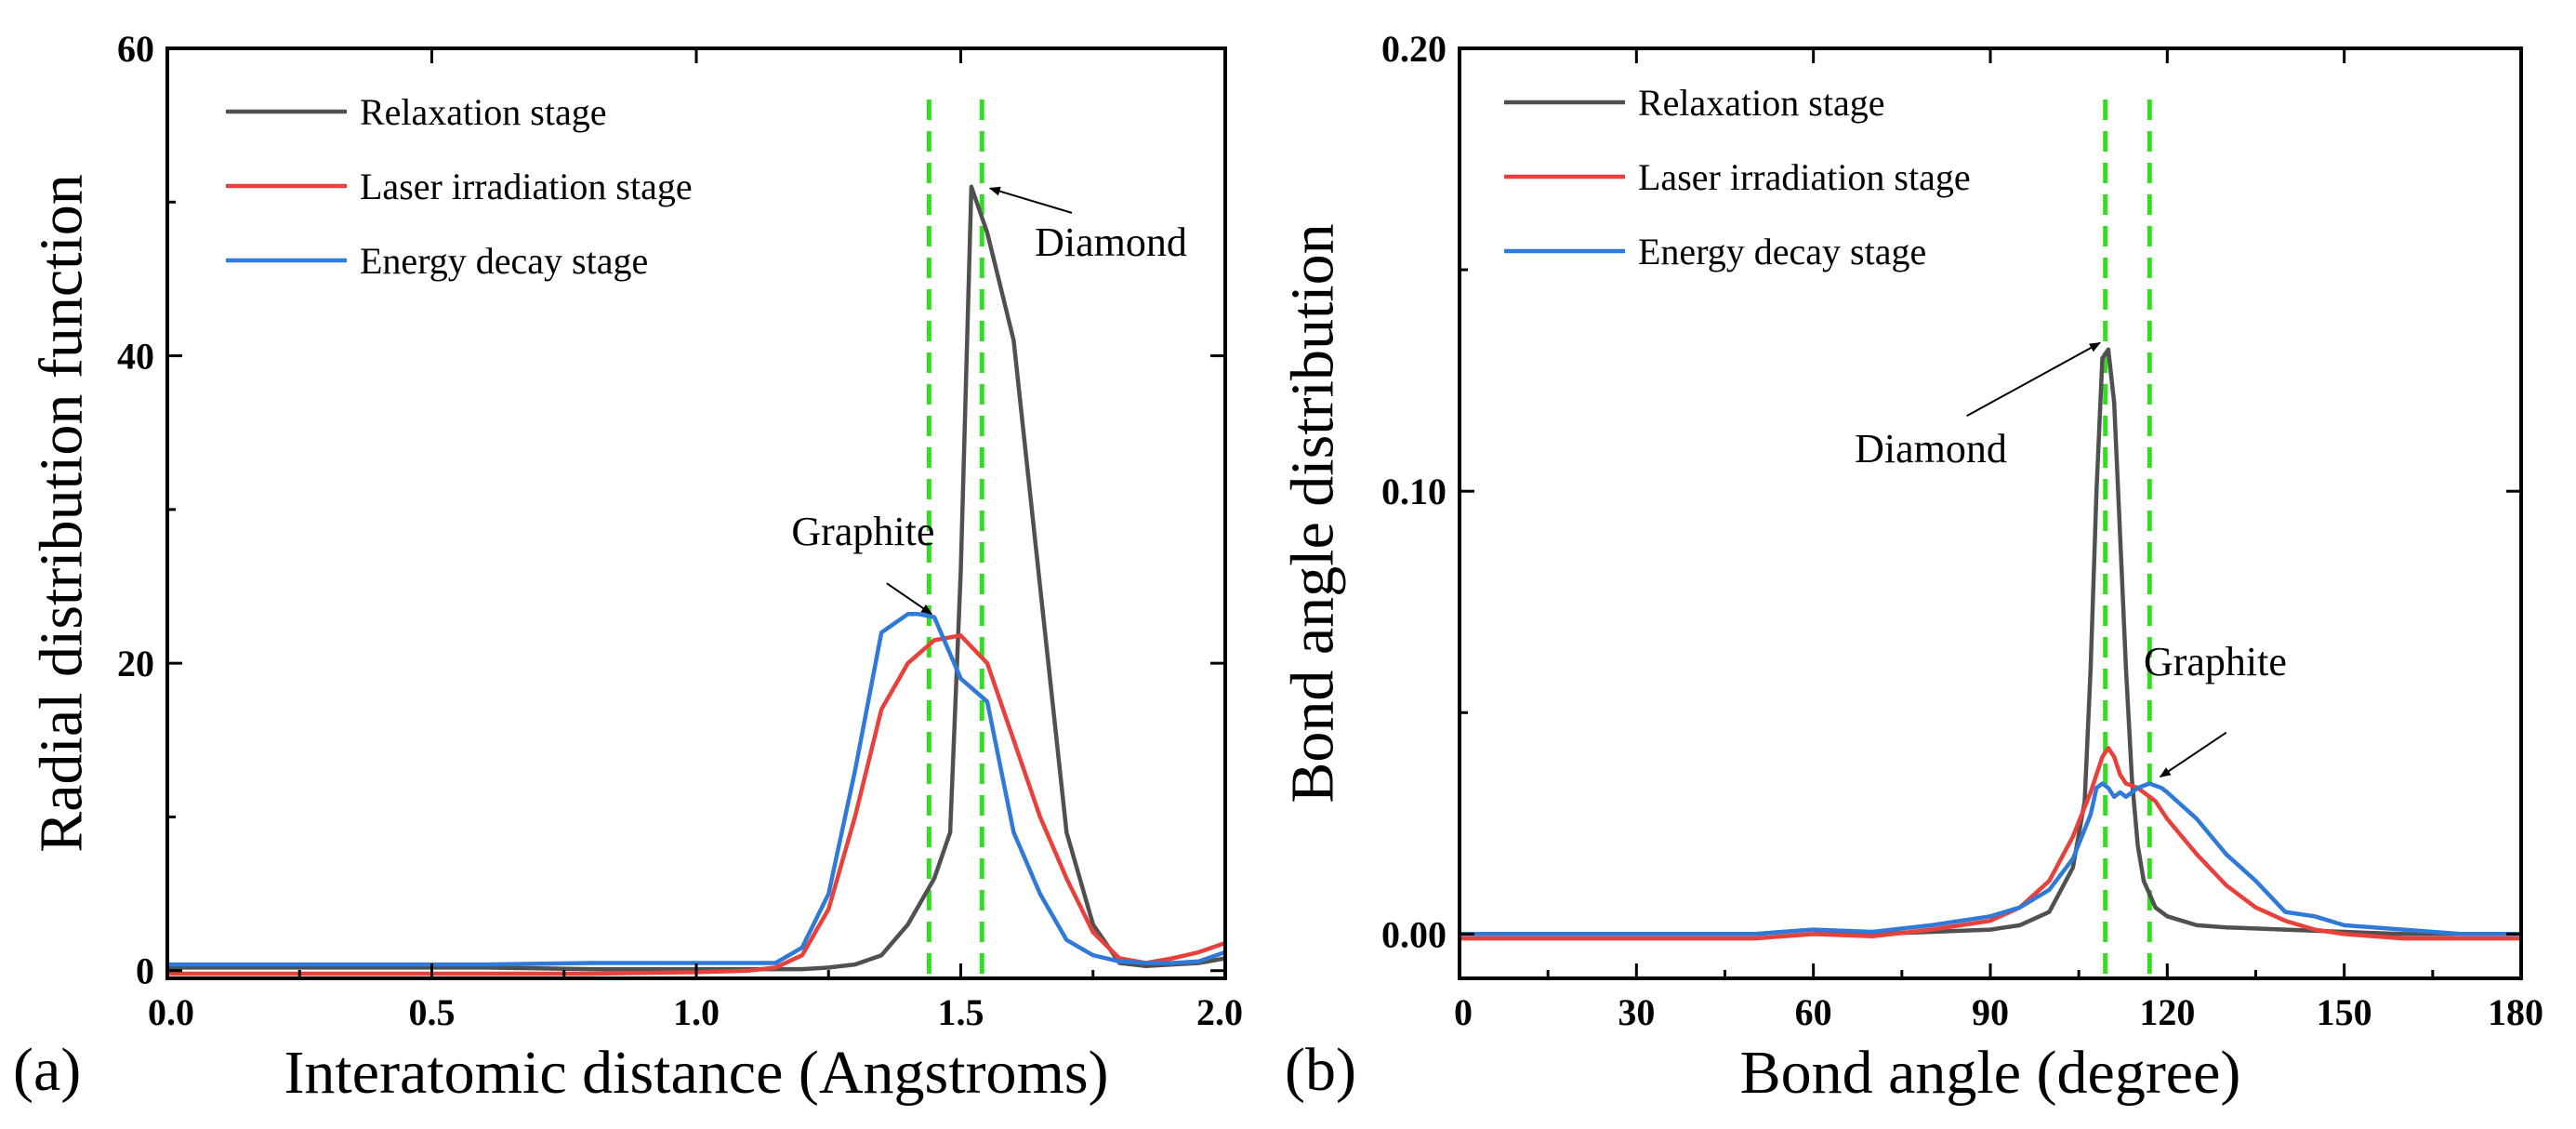 This screenshot has width=2576, height=1129. Describe the element at coordinates (2515, 1012) in the screenshot. I see `x-tick-label: 180` at that location.